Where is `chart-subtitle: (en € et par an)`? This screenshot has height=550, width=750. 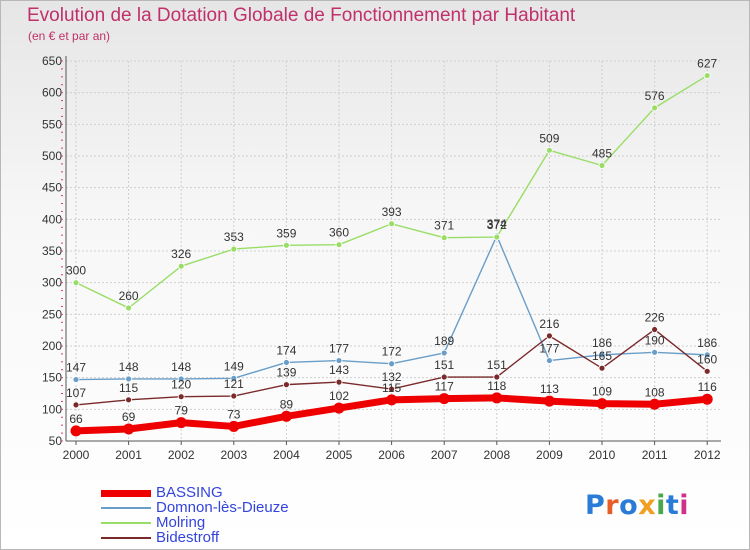 chart-subtitle: (en € et par an) is located at coordinates (69, 36).